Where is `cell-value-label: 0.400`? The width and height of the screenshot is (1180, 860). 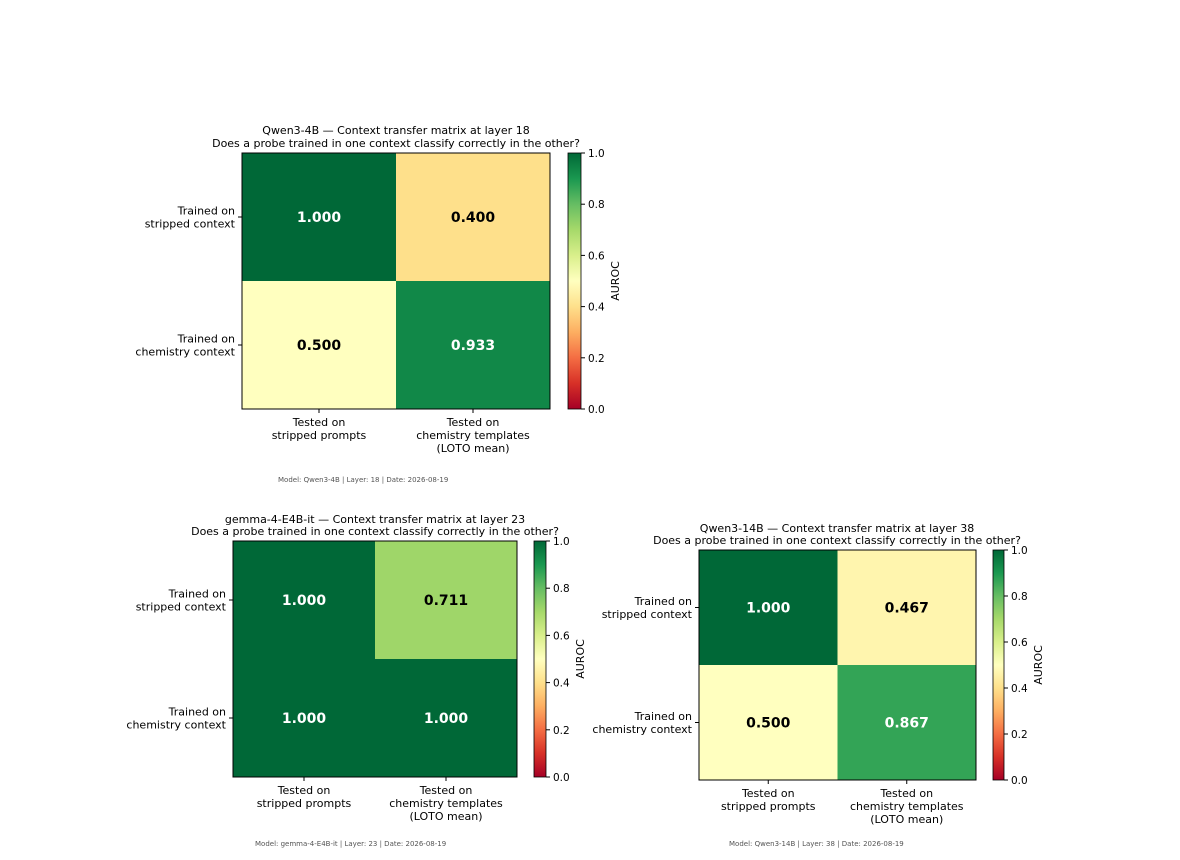
cell-value-label: 0.400 is located at coordinates (473, 218).